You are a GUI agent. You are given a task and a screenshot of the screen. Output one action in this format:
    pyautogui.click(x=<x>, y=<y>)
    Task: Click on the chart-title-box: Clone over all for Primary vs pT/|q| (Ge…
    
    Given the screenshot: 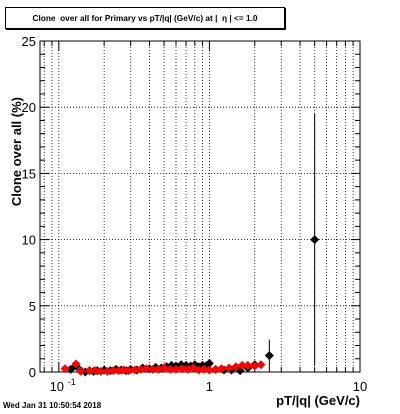 What is the action you would take?
    pyautogui.click(x=145, y=18)
    